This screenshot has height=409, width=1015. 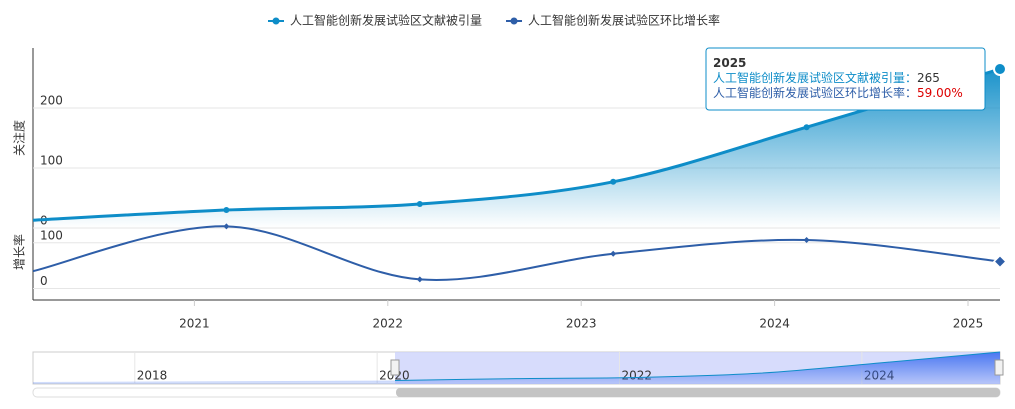 What do you see at coordinates (194, 324) in the screenshot?
I see `x-tick-label: 2021` at bounding box center [194, 324].